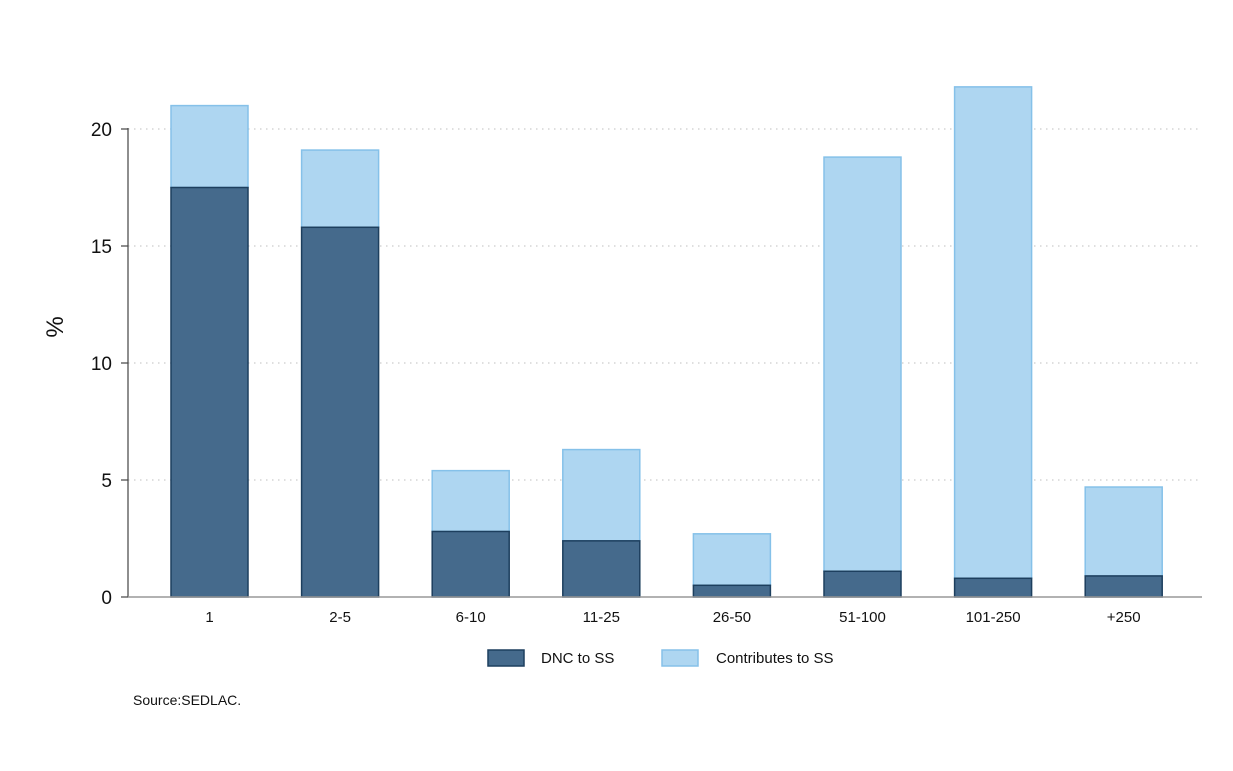 This screenshot has height=771, width=1233. I want to click on y-tick-labels: 0 5 10 15 20, so click(109, 364).